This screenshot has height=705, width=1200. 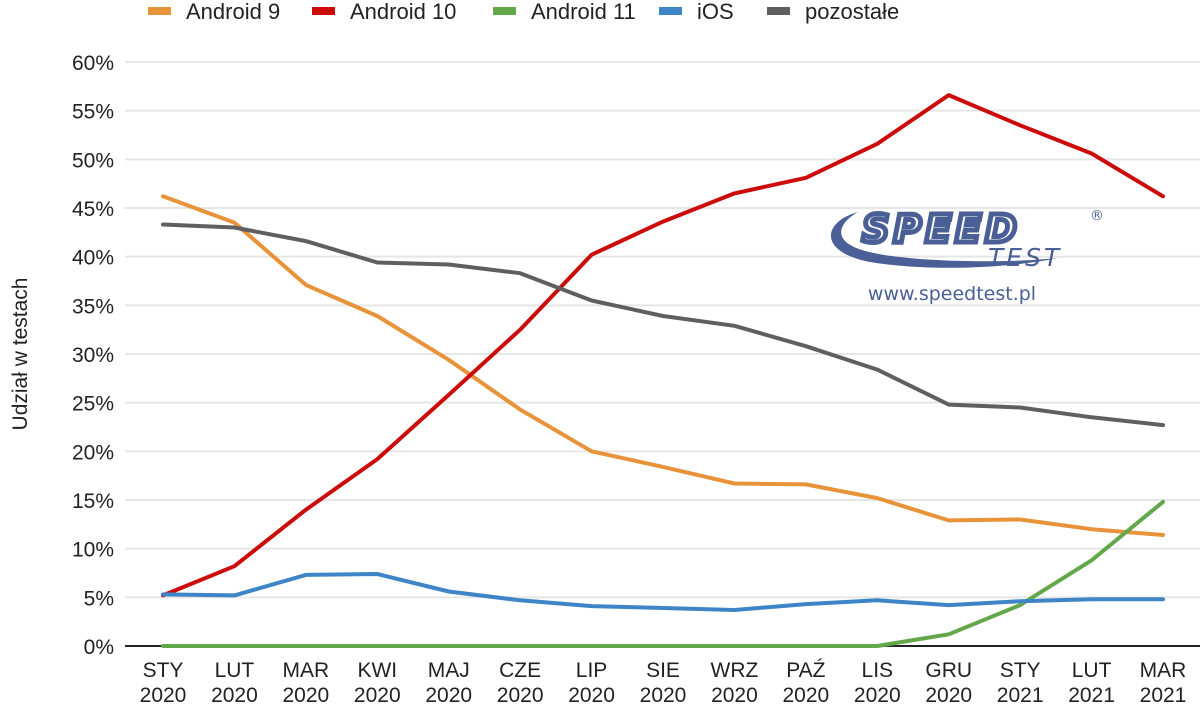 I want to click on y-tick-label: 40%, so click(x=93, y=258).